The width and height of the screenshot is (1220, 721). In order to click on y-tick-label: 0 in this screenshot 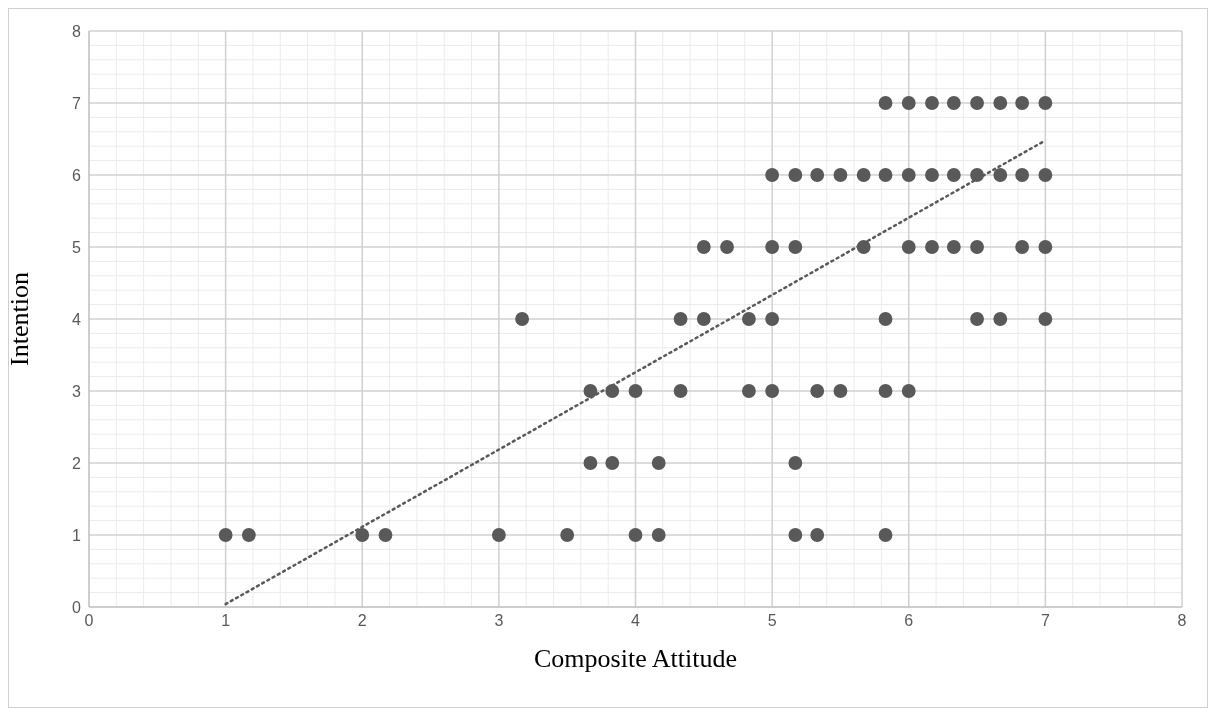, I will do `click(77, 607)`.